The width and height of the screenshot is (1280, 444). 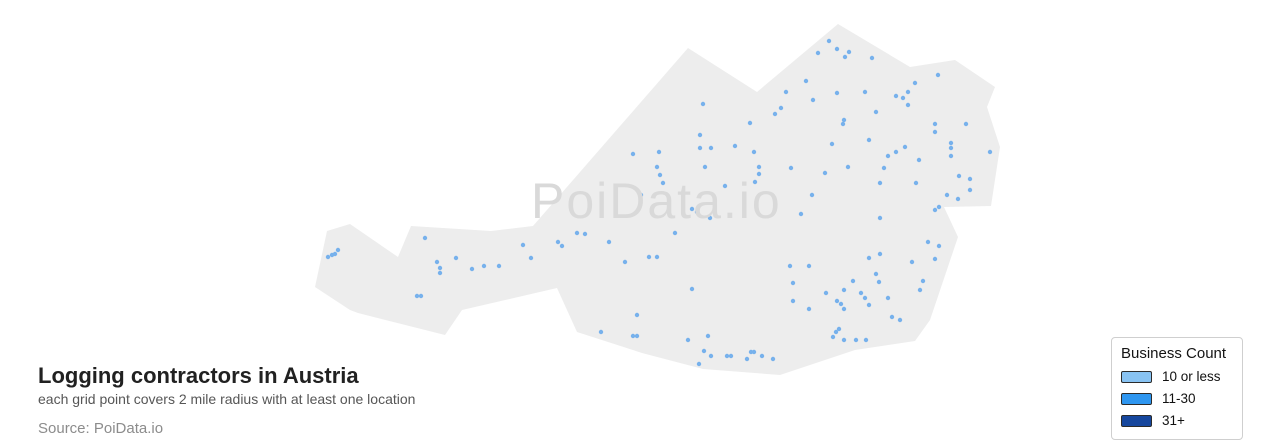 I want to click on legend-swatch-high-icon, so click(x=1136, y=420).